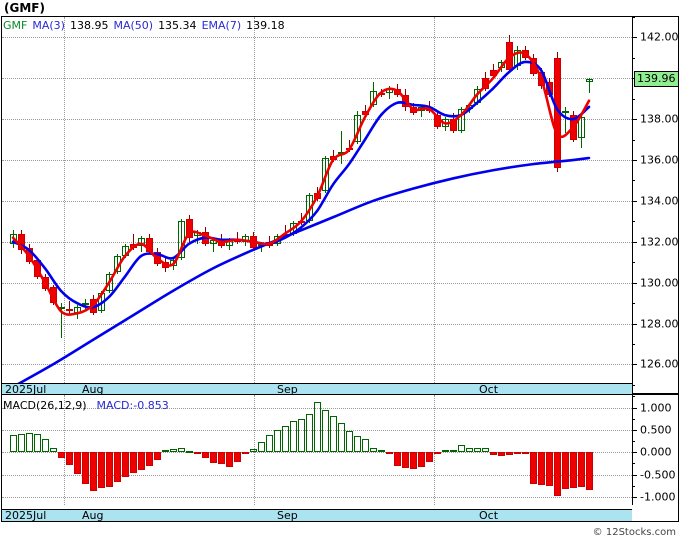  What do you see at coordinates (632, 450) in the screenshot?
I see `macd-axis-line` at bounding box center [632, 450].